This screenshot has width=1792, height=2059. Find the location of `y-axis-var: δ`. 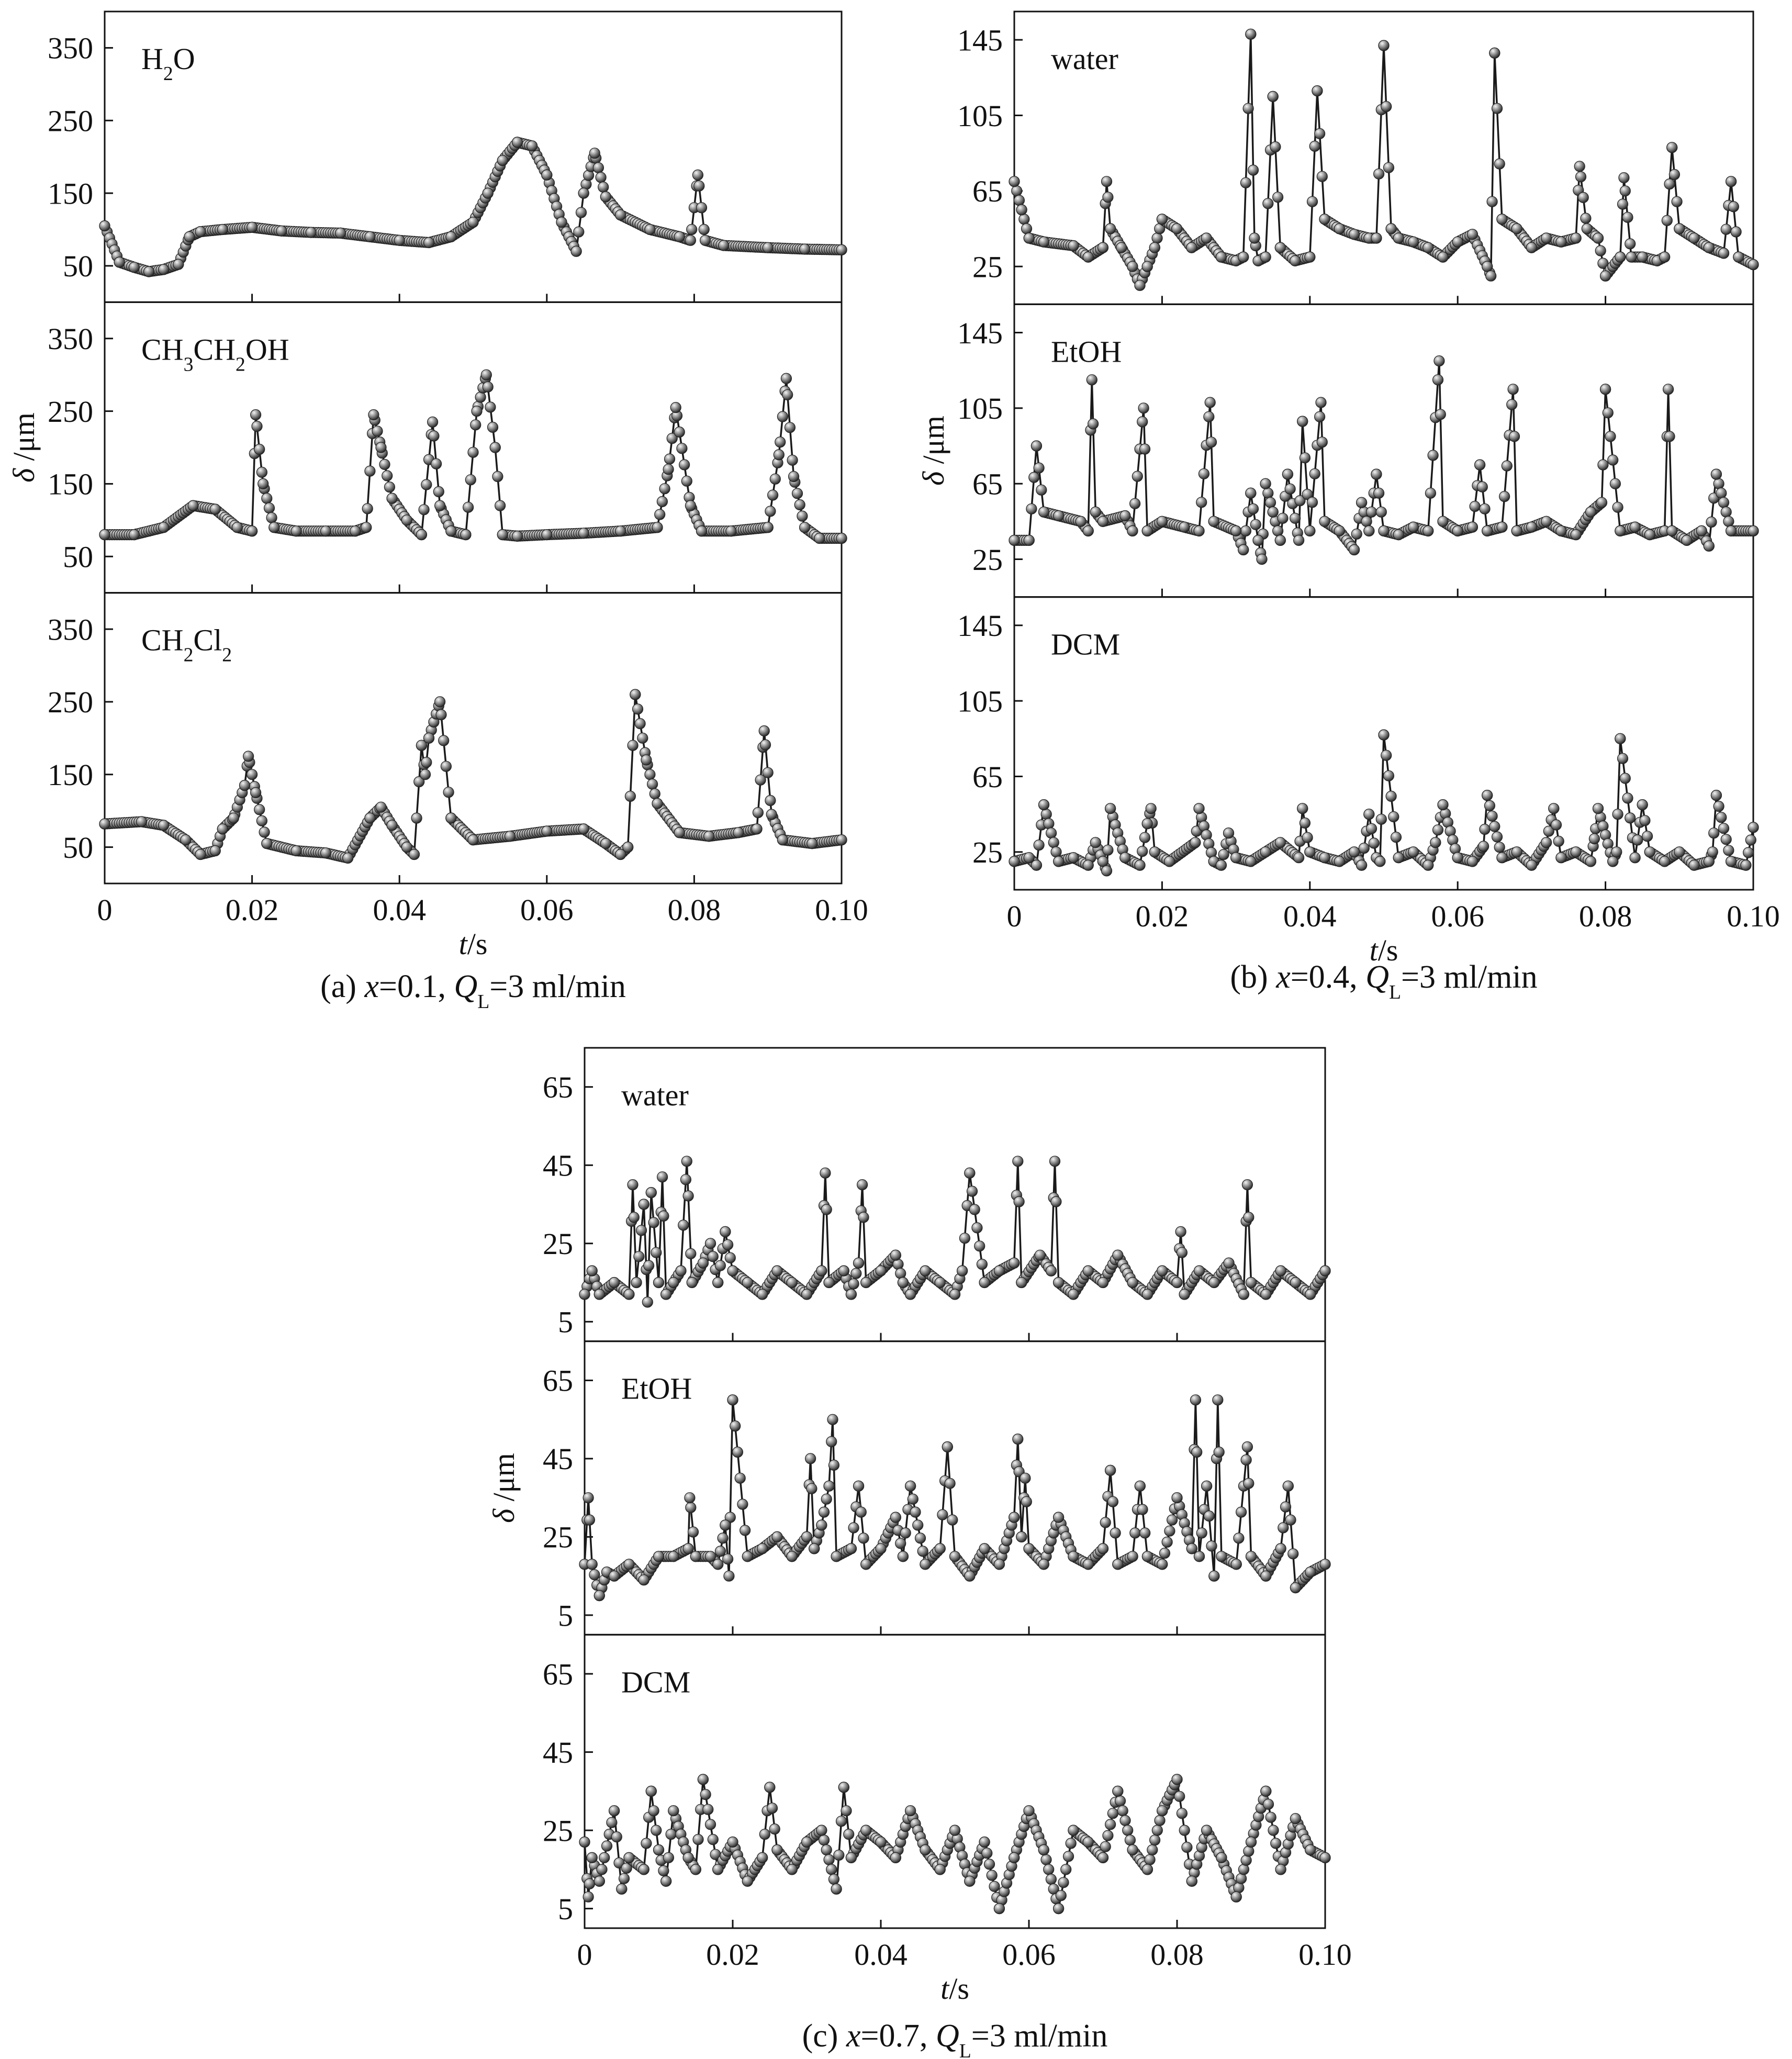

y-axis-var: δ is located at coordinates (24, 475).